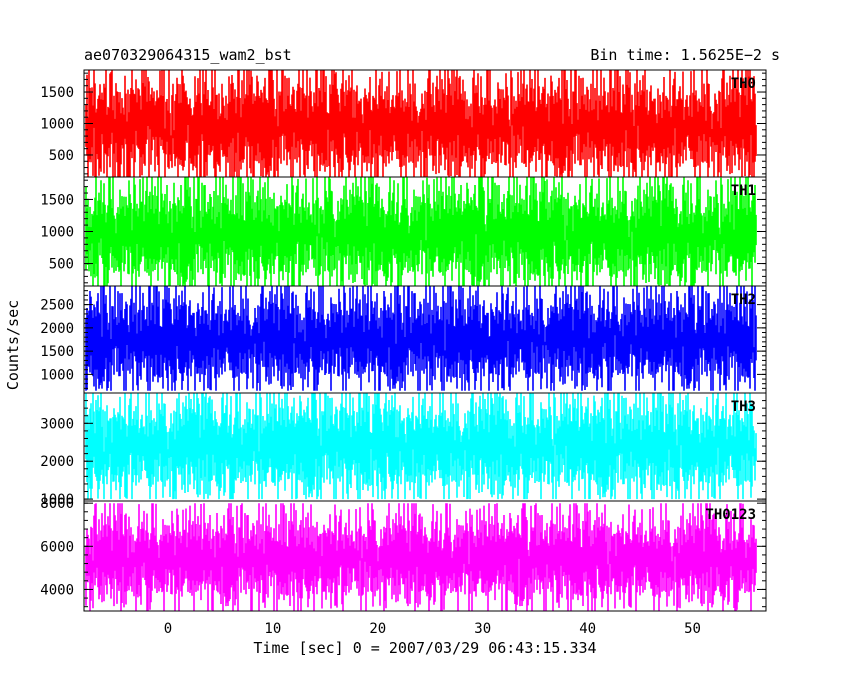 This screenshot has width=850, height=680. Describe the element at coordinates (685, 55) in the screenshot. I see `chart-title-right: Bin time: 1.5625E−2 s` at that location.